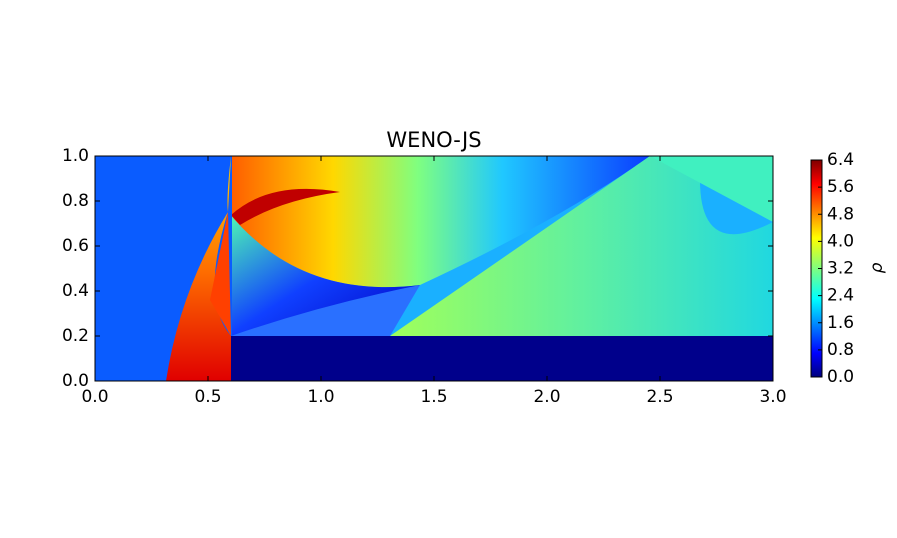  I want to click on colorbar-tick-label: 3.2, so click(840, 269).